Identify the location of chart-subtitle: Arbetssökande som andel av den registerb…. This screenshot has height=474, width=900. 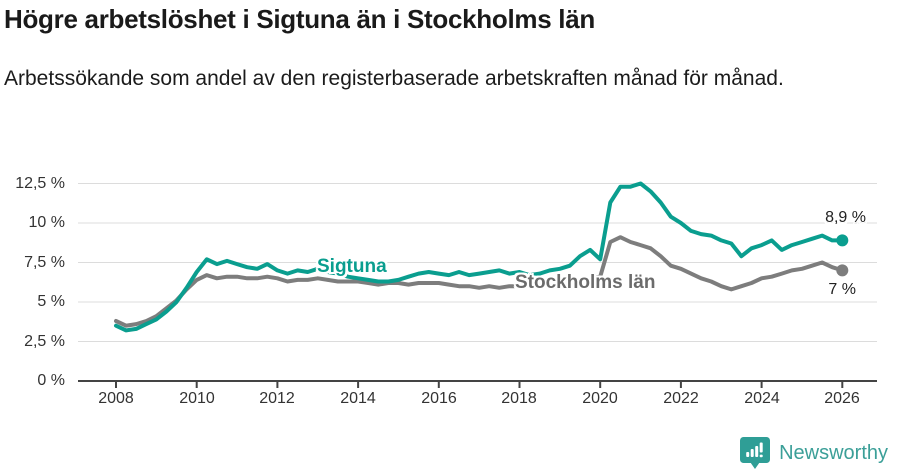
(394, 78).